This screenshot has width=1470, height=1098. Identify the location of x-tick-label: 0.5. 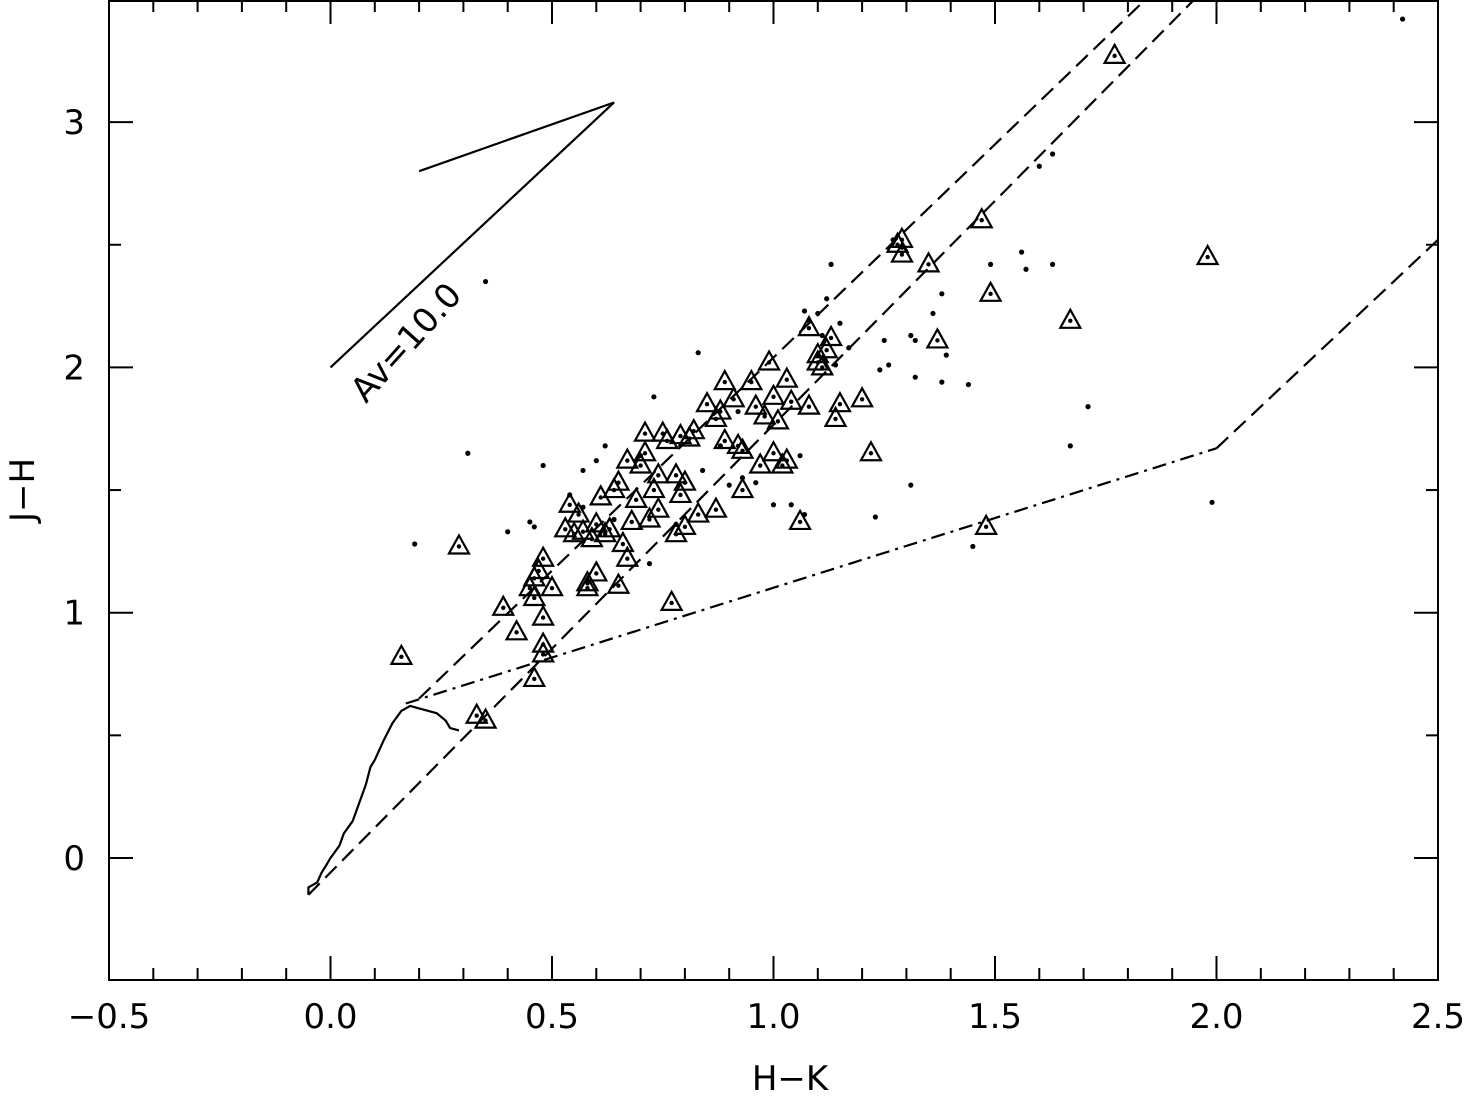
(552, 1017).